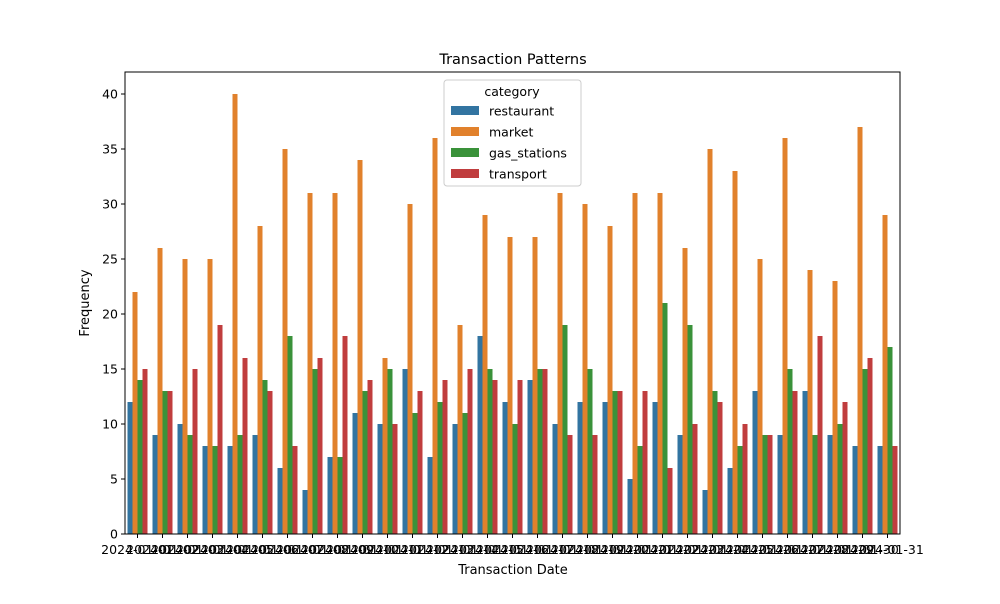 The width and height of the screenshot is (1000, 604). I want to click on y-axis: 0 5 10 15 20 25 30 35 40, so click(113, 314).